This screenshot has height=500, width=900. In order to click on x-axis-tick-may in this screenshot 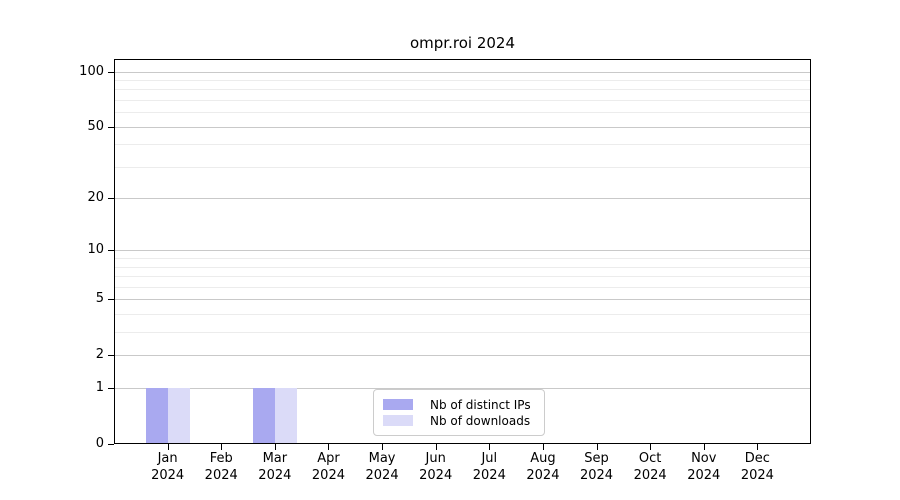, I will do `click(382, 447)`.